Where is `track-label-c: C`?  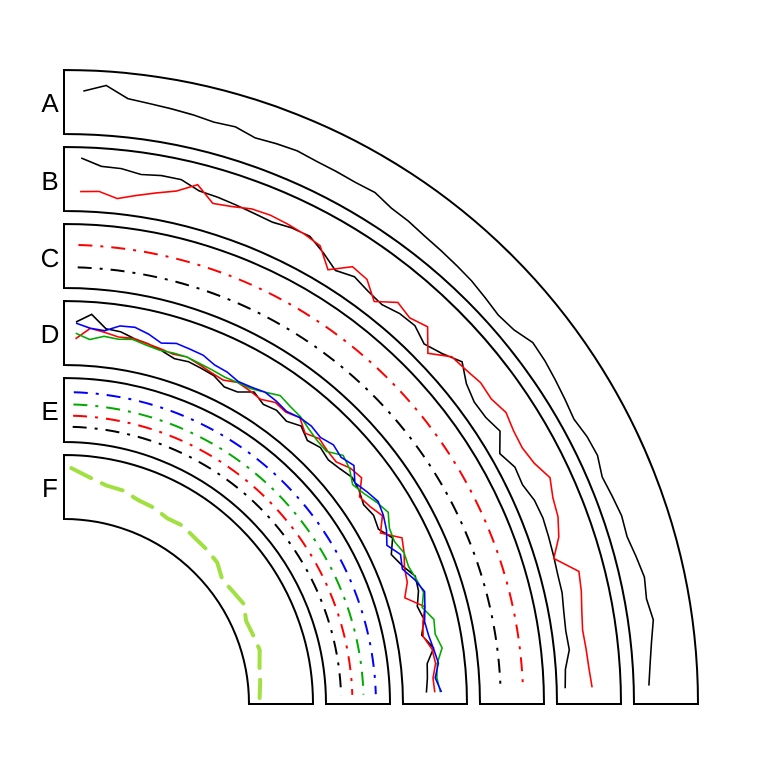
track-label-c: C is located at coordinates (50, 258).